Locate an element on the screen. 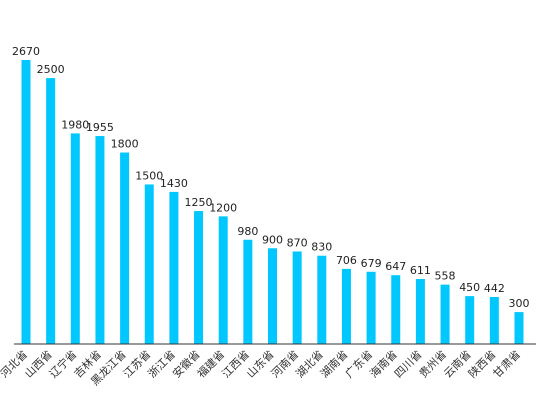 The height and width of the screenshot is (420, 550). data-label: 1200 is located at coordinates (223, 207).